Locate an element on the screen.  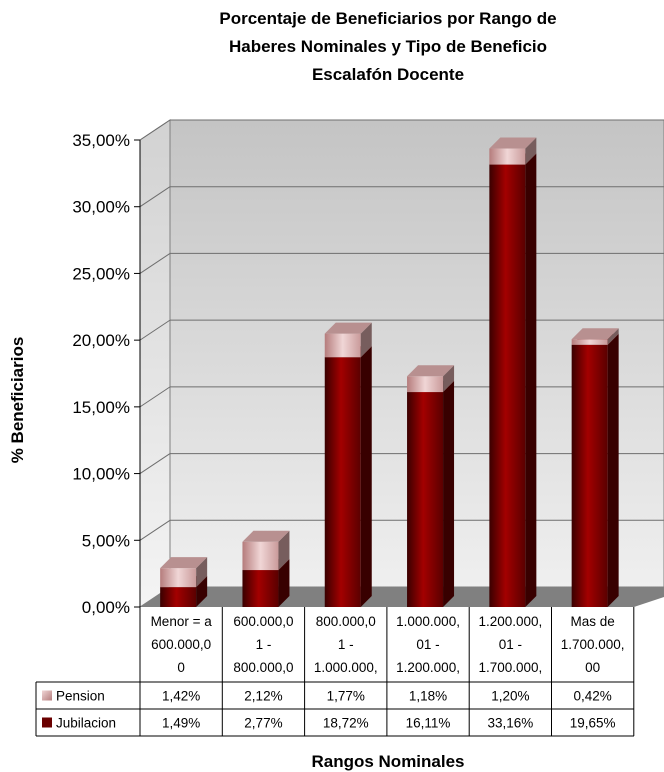
y-tick-label: 35,00% is located at coordinates (101, 140).